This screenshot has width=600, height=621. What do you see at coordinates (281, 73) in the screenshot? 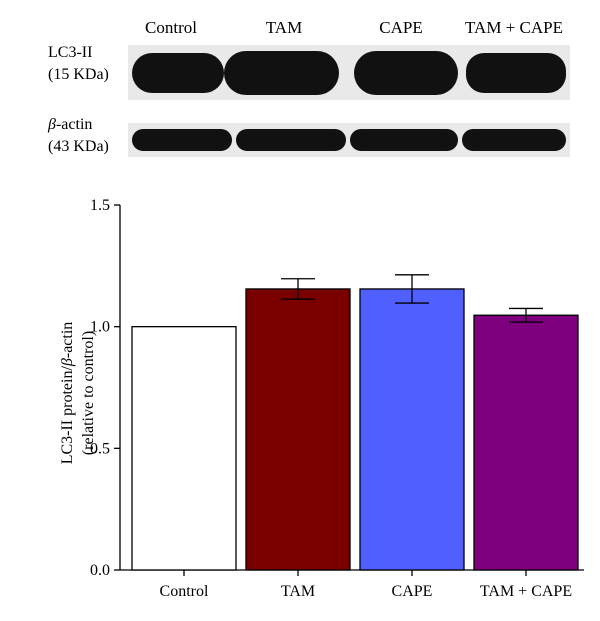
I see `lc3-band-tam` at bounding box center [281, 73].